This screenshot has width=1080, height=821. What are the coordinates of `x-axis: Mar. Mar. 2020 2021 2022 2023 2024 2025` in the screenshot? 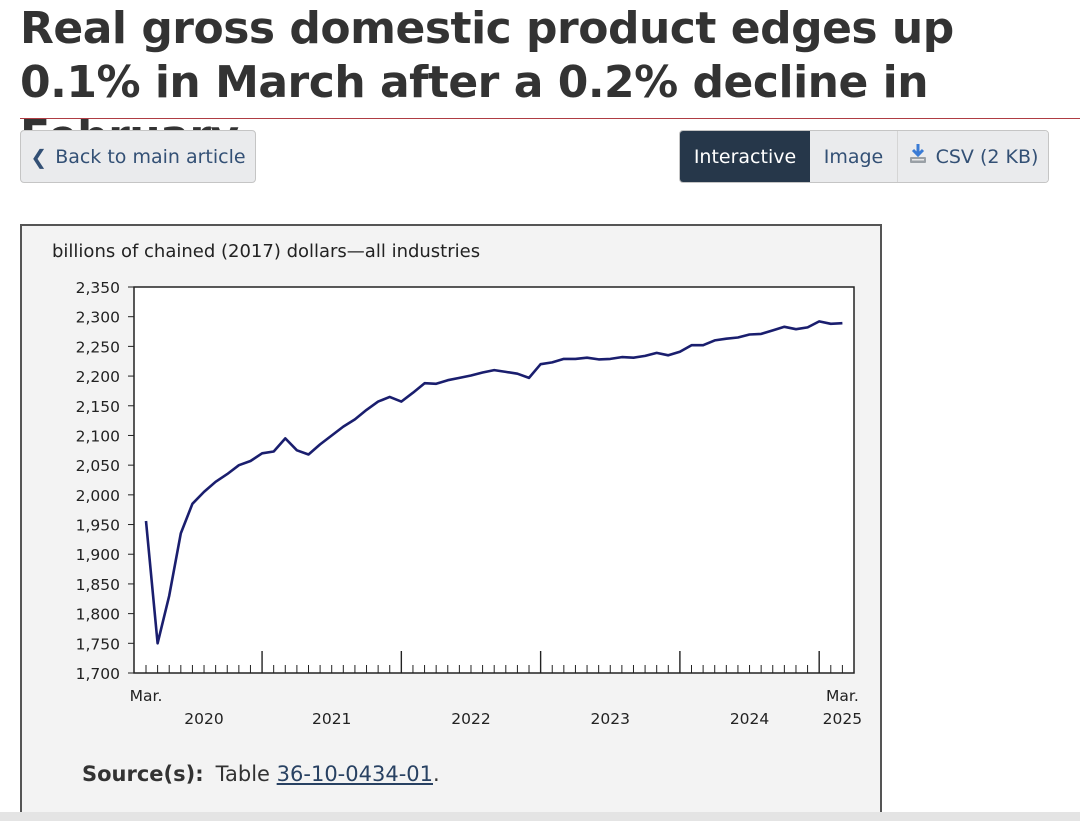 It's located at (496, 689).